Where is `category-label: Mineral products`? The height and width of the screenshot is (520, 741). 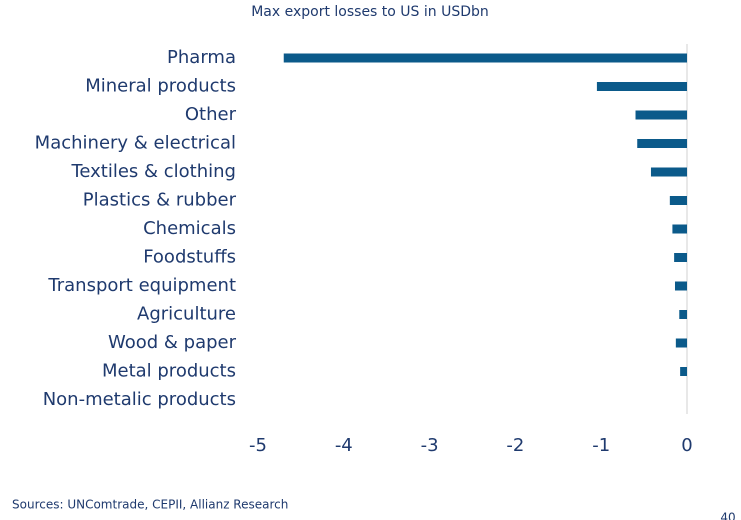 category-label: Mineral products is located at coordinates (160, 86).